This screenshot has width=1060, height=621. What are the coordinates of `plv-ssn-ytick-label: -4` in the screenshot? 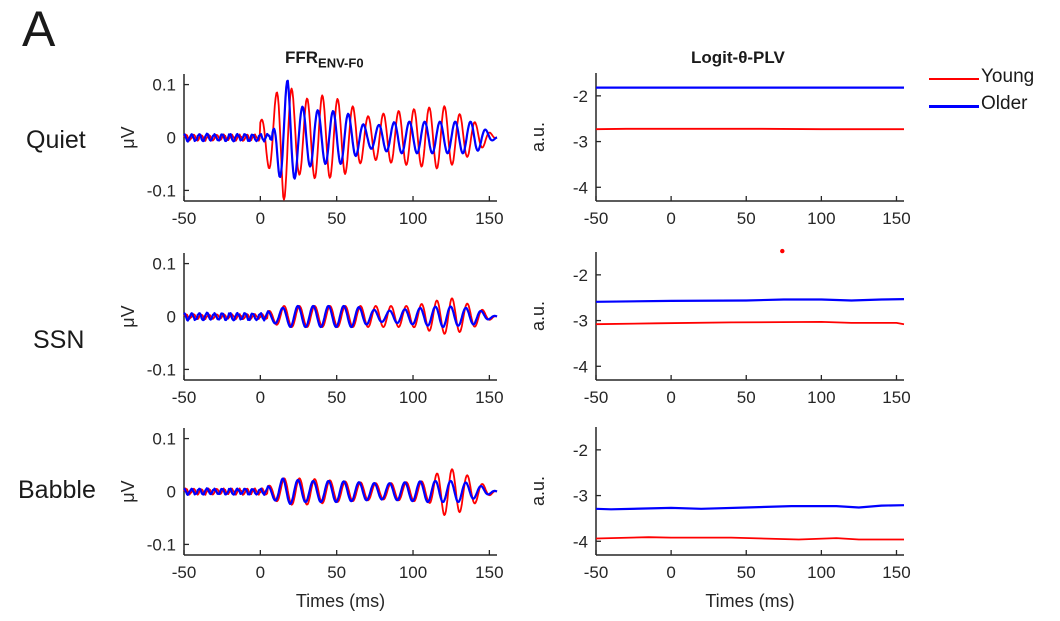 It's located at (580, 366).